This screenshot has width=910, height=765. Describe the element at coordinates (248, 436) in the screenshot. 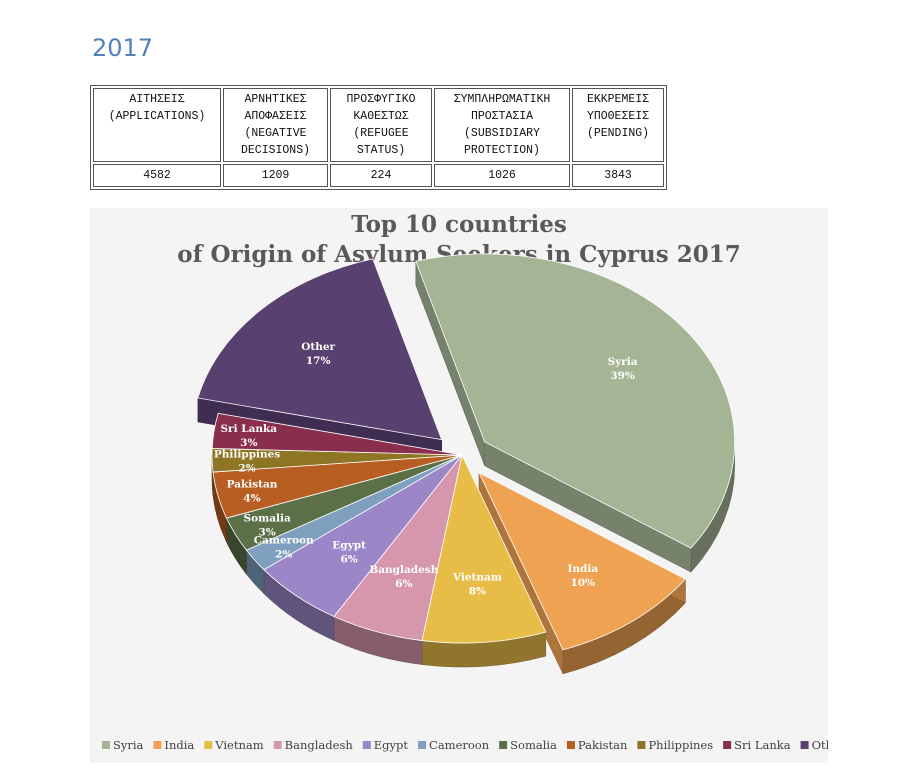

I see `slice-label-sri-lanka: Sri Lanka 3%` at that location.